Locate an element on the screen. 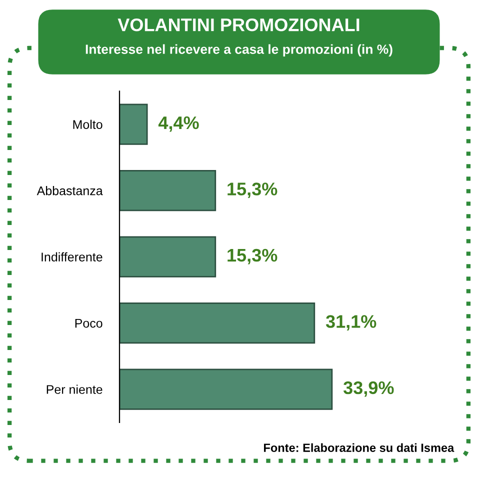  y-tick-label: Indifferente is located at coordinates (72, 257).